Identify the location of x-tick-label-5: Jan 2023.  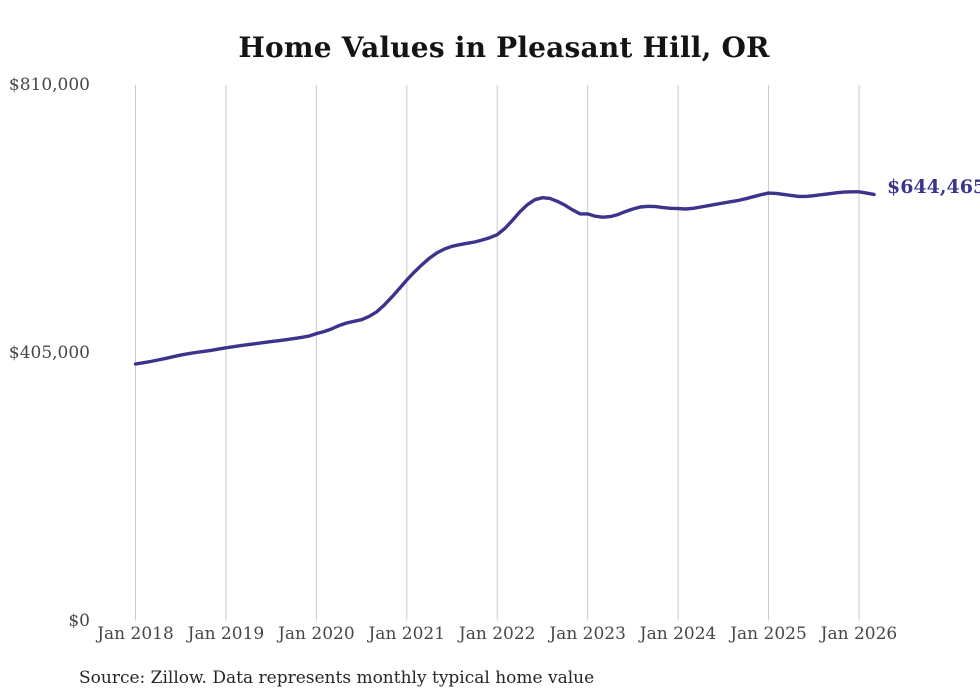
(587, 634).